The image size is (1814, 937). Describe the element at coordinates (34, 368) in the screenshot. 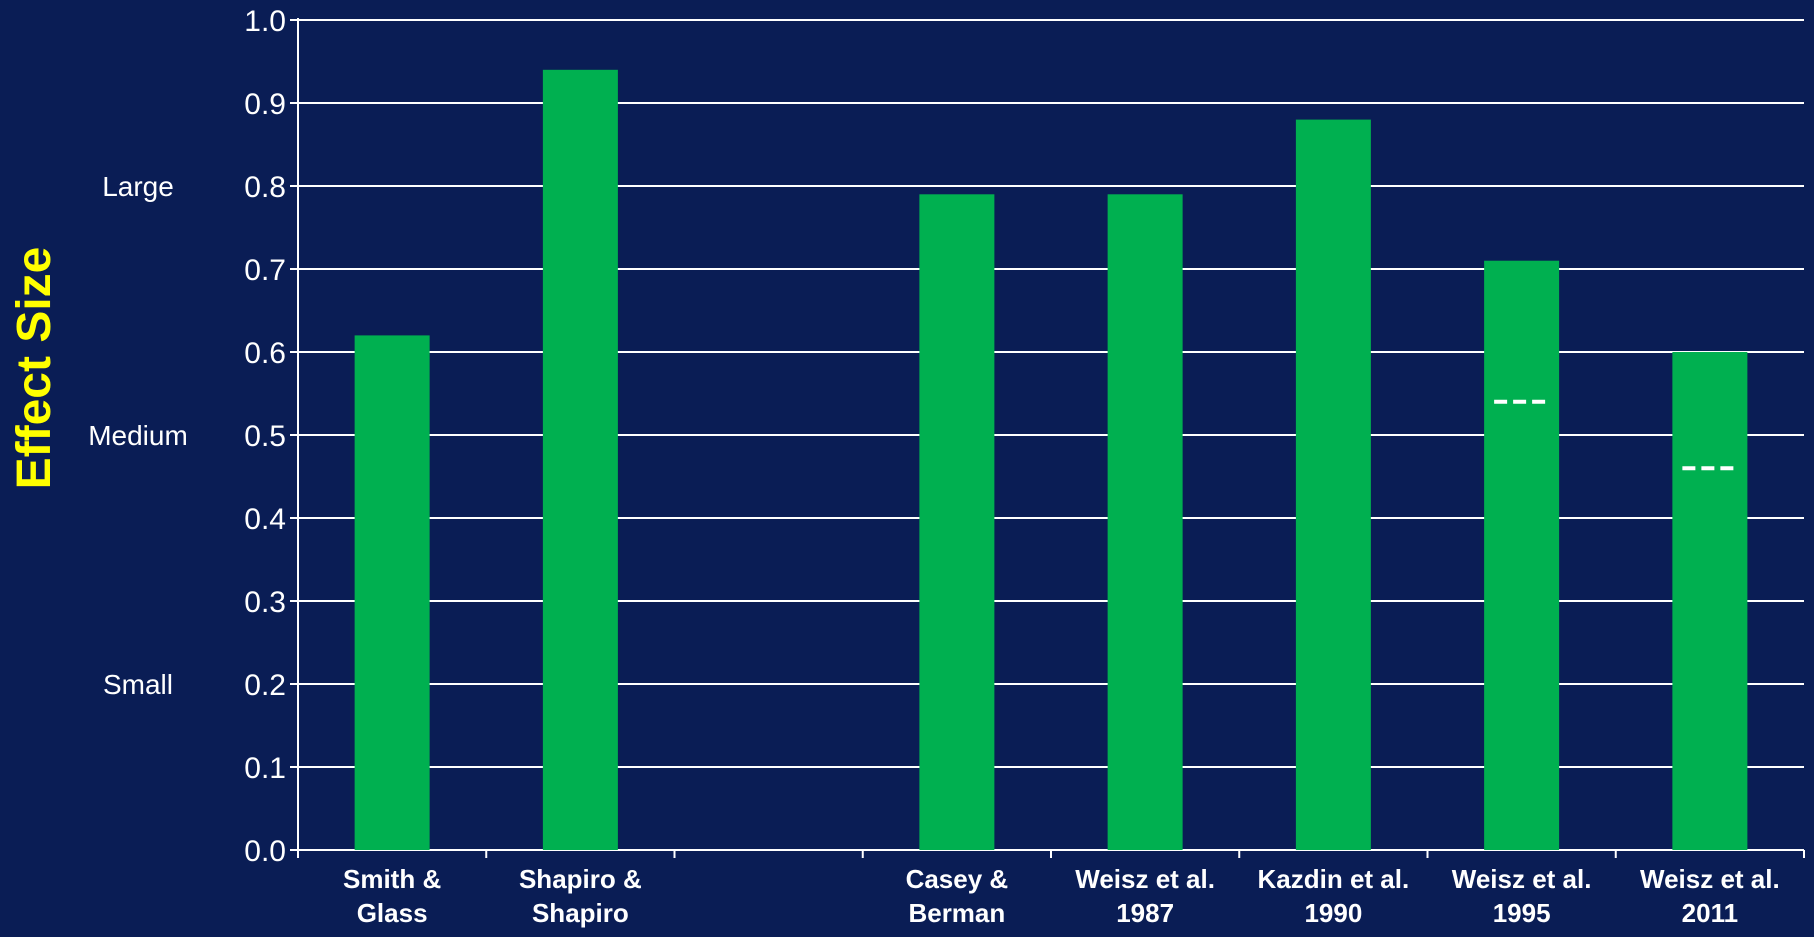

I see `y-axis-title: Effect Size` at that location.